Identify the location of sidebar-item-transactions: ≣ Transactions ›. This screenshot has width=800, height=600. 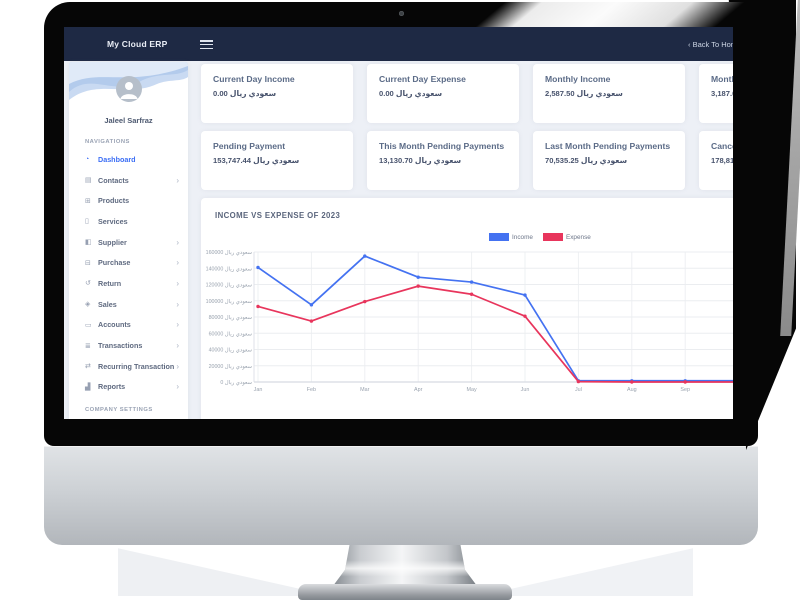
(128, 345).